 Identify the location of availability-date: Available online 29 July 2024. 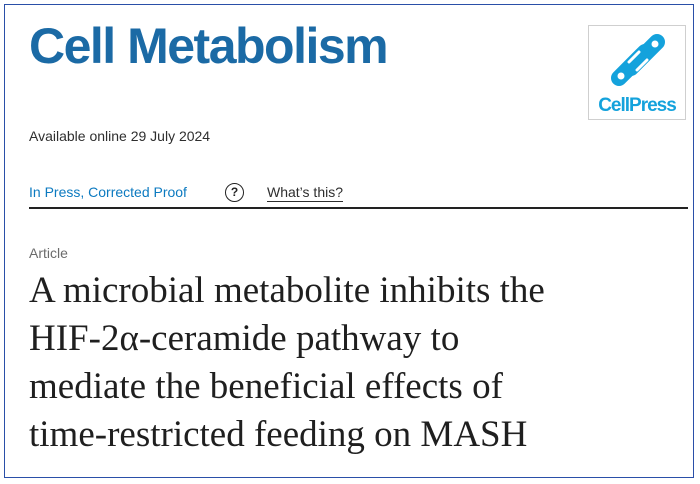
(120, 136).